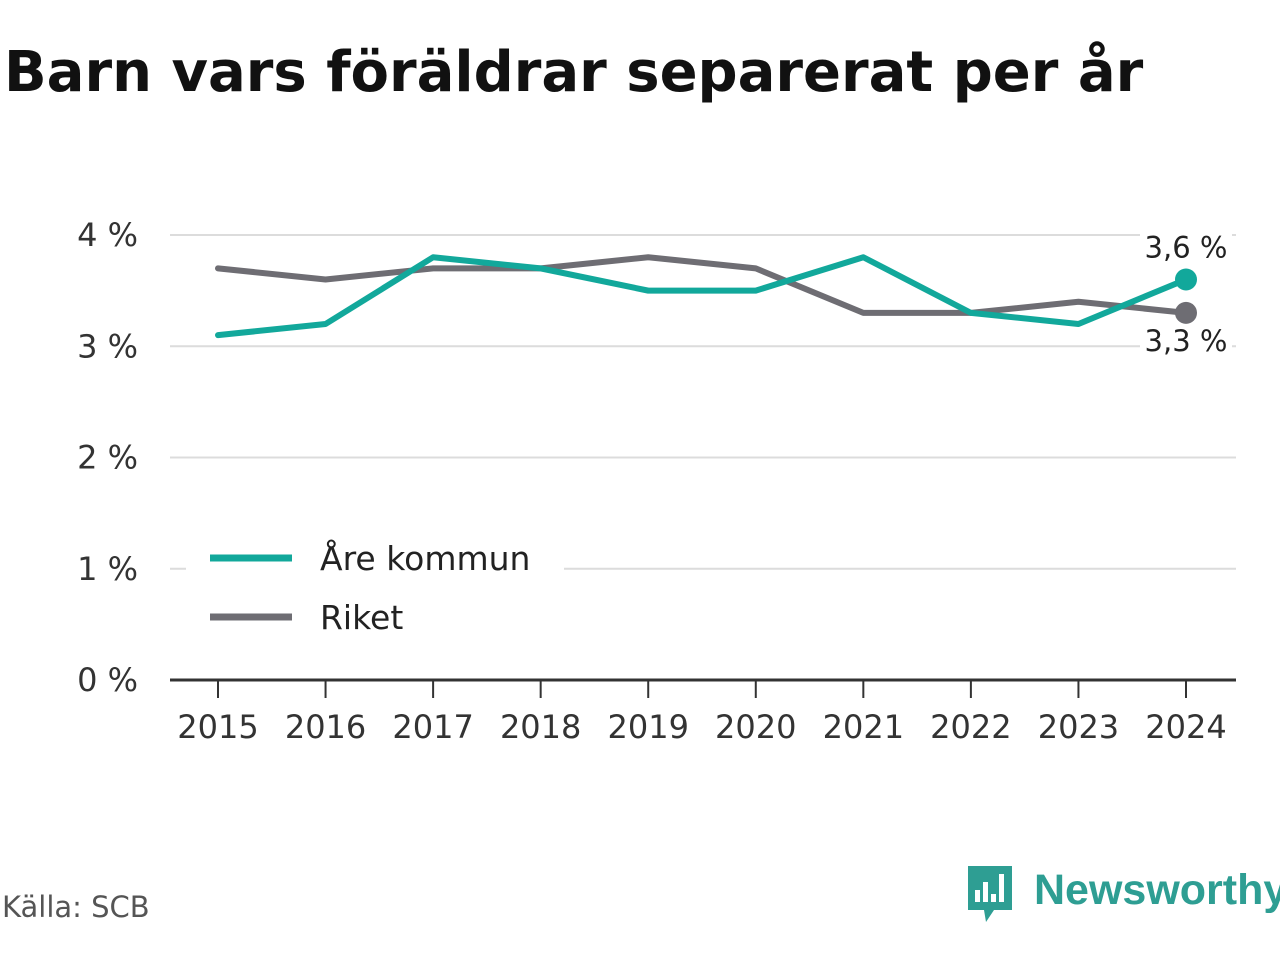 This screenshot has width=1280, height=960. Describe the element at coordinates (361, 617) in the screenshot. I see `legend-label: Riket` at that location.